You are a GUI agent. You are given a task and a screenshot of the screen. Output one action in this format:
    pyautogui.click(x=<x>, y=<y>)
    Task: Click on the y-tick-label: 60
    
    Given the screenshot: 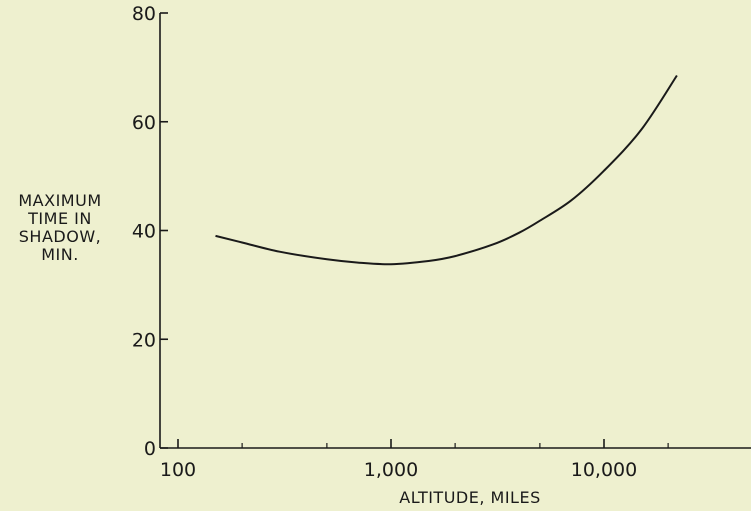 What is the action you would take?
    pyautogui.click(x=144, y=123)
    